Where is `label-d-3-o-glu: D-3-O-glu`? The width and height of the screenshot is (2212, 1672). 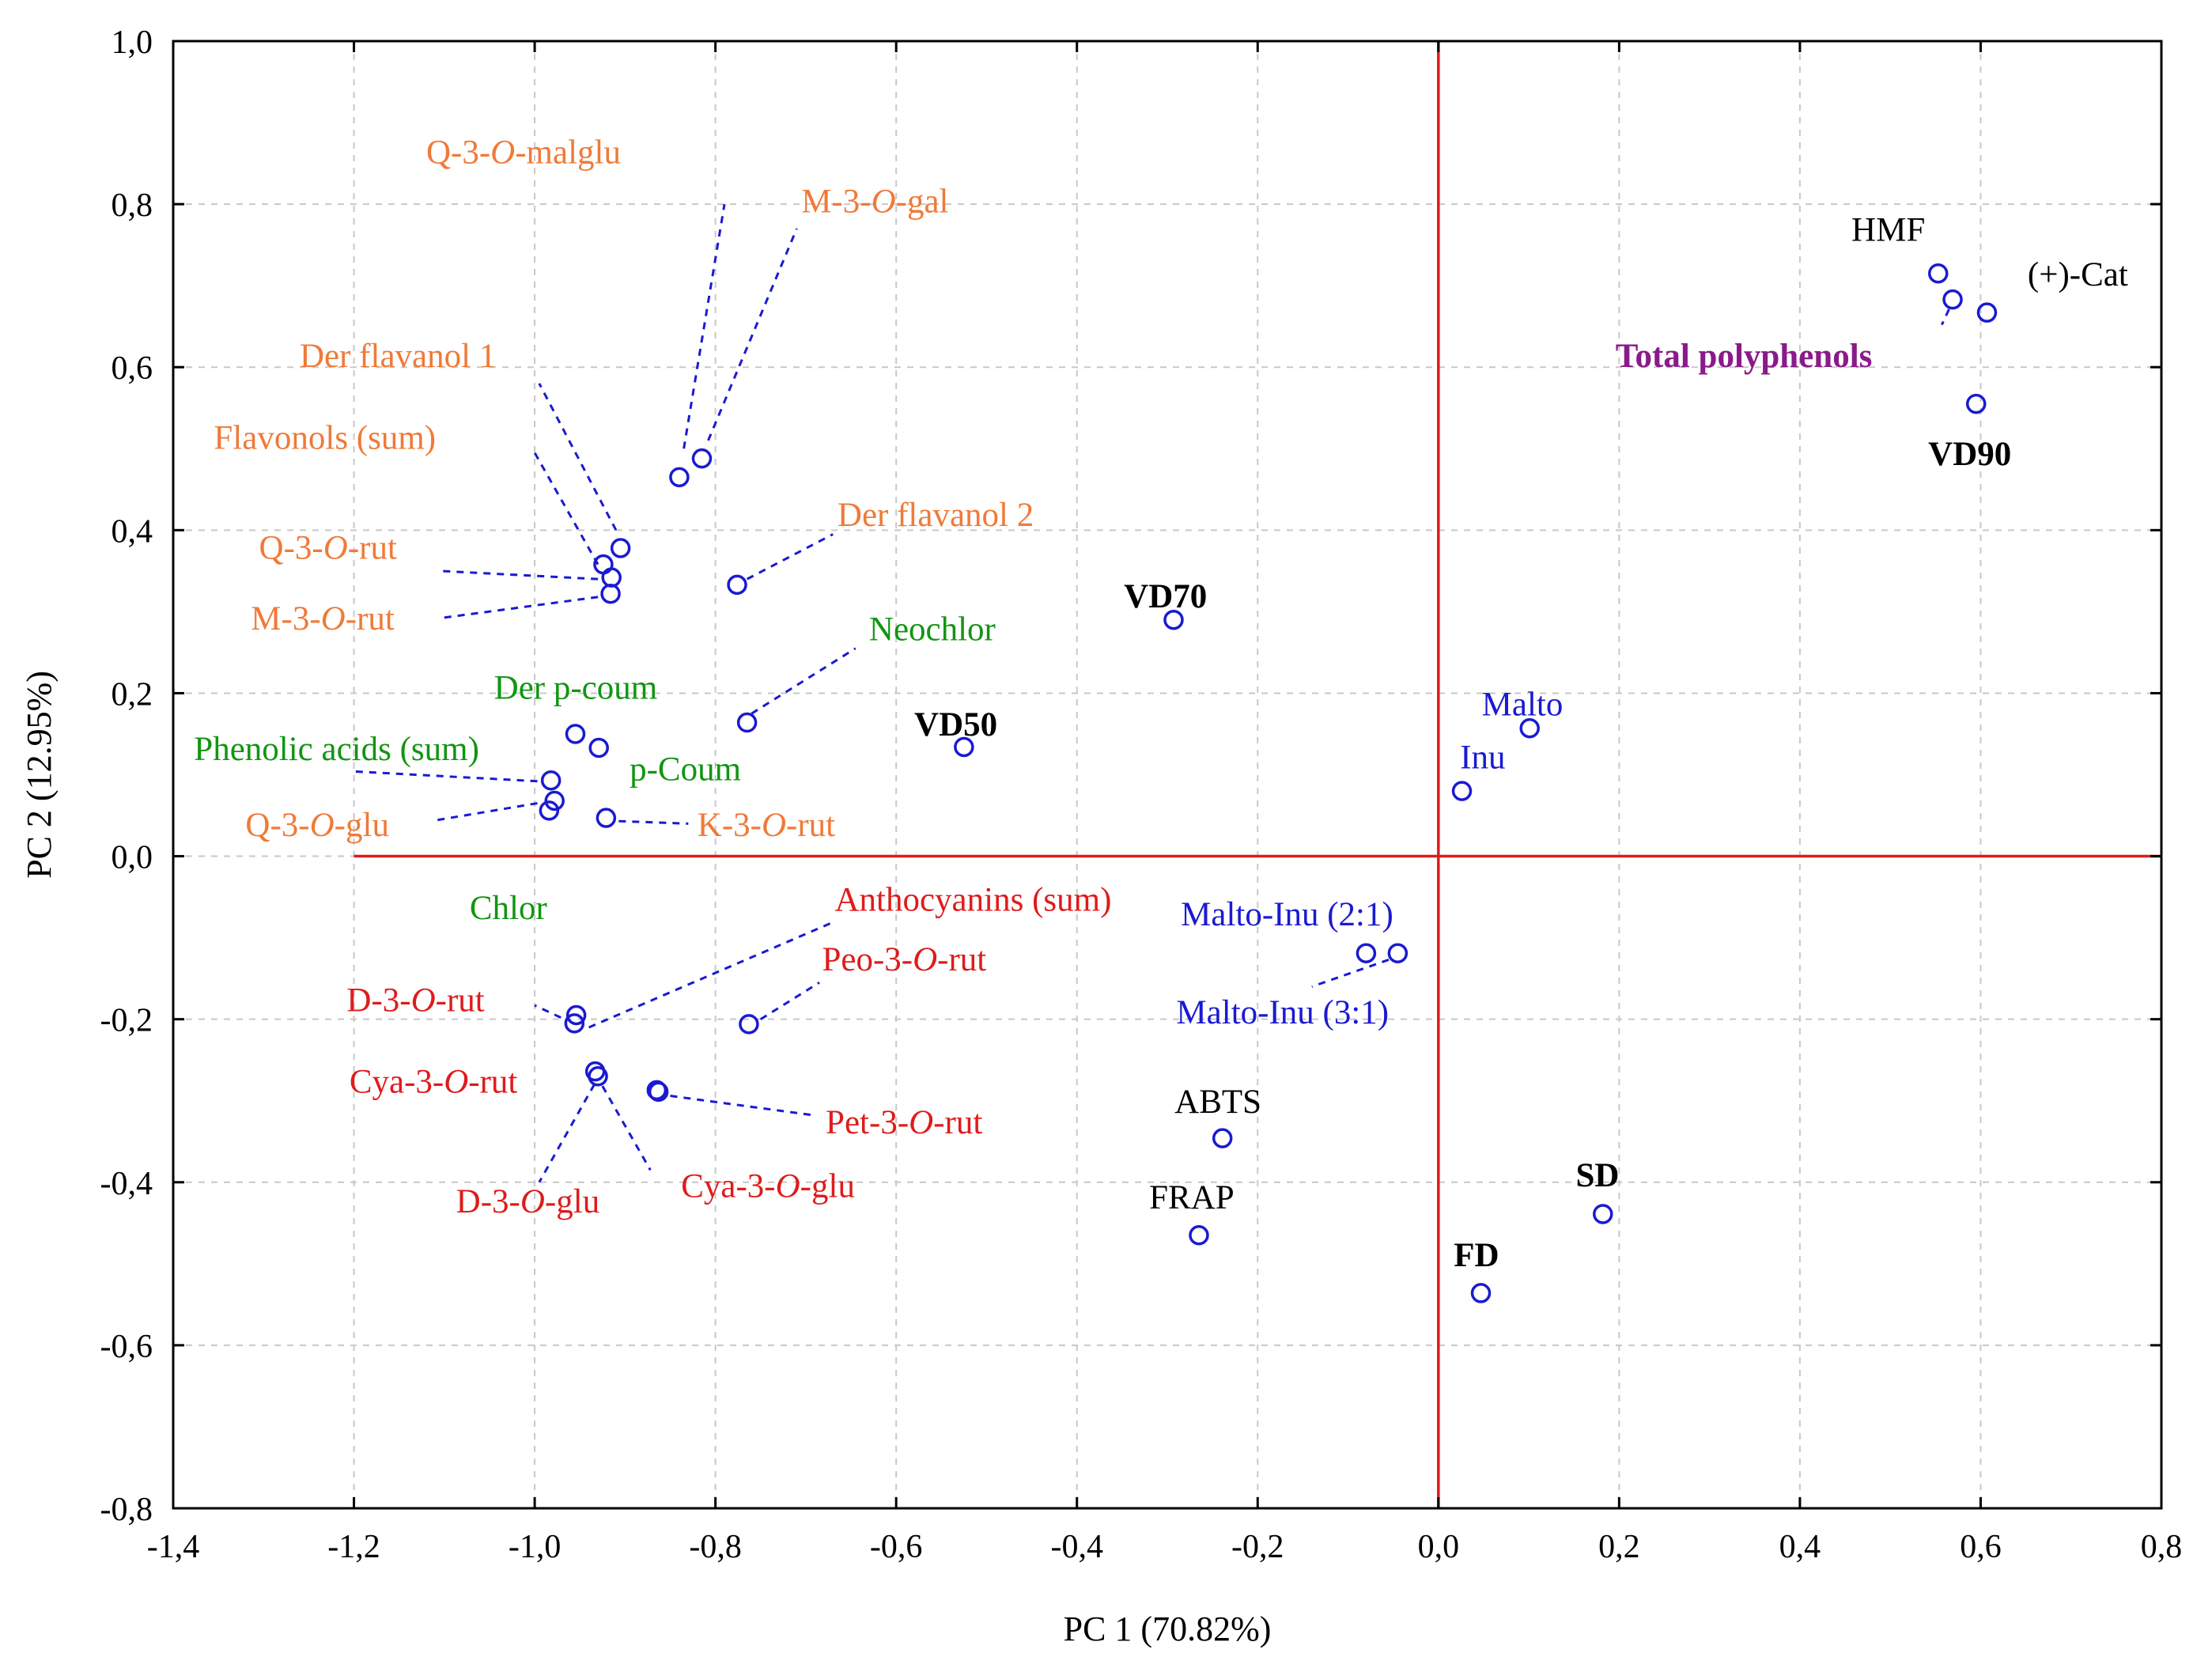 label-d-3-o-glu: D-3-O-glu is located at coordinates (528, 1201).